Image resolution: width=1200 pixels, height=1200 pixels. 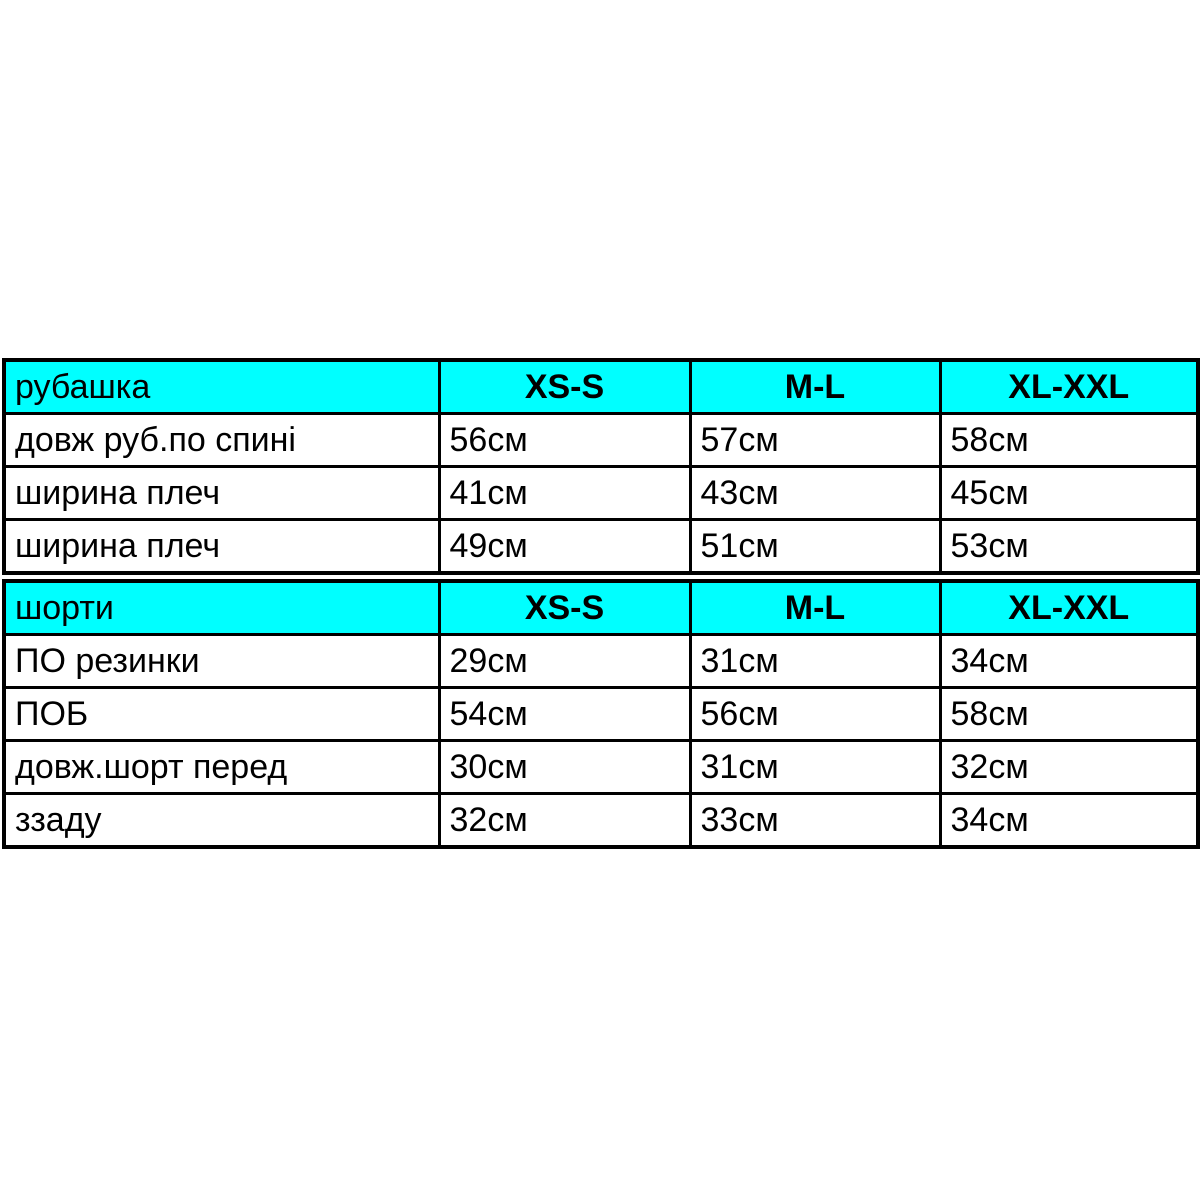 What do you see at coordinates (815, 493) in the screenshot?
I see `value-cell: 43см` at bounding box center [815, 493].